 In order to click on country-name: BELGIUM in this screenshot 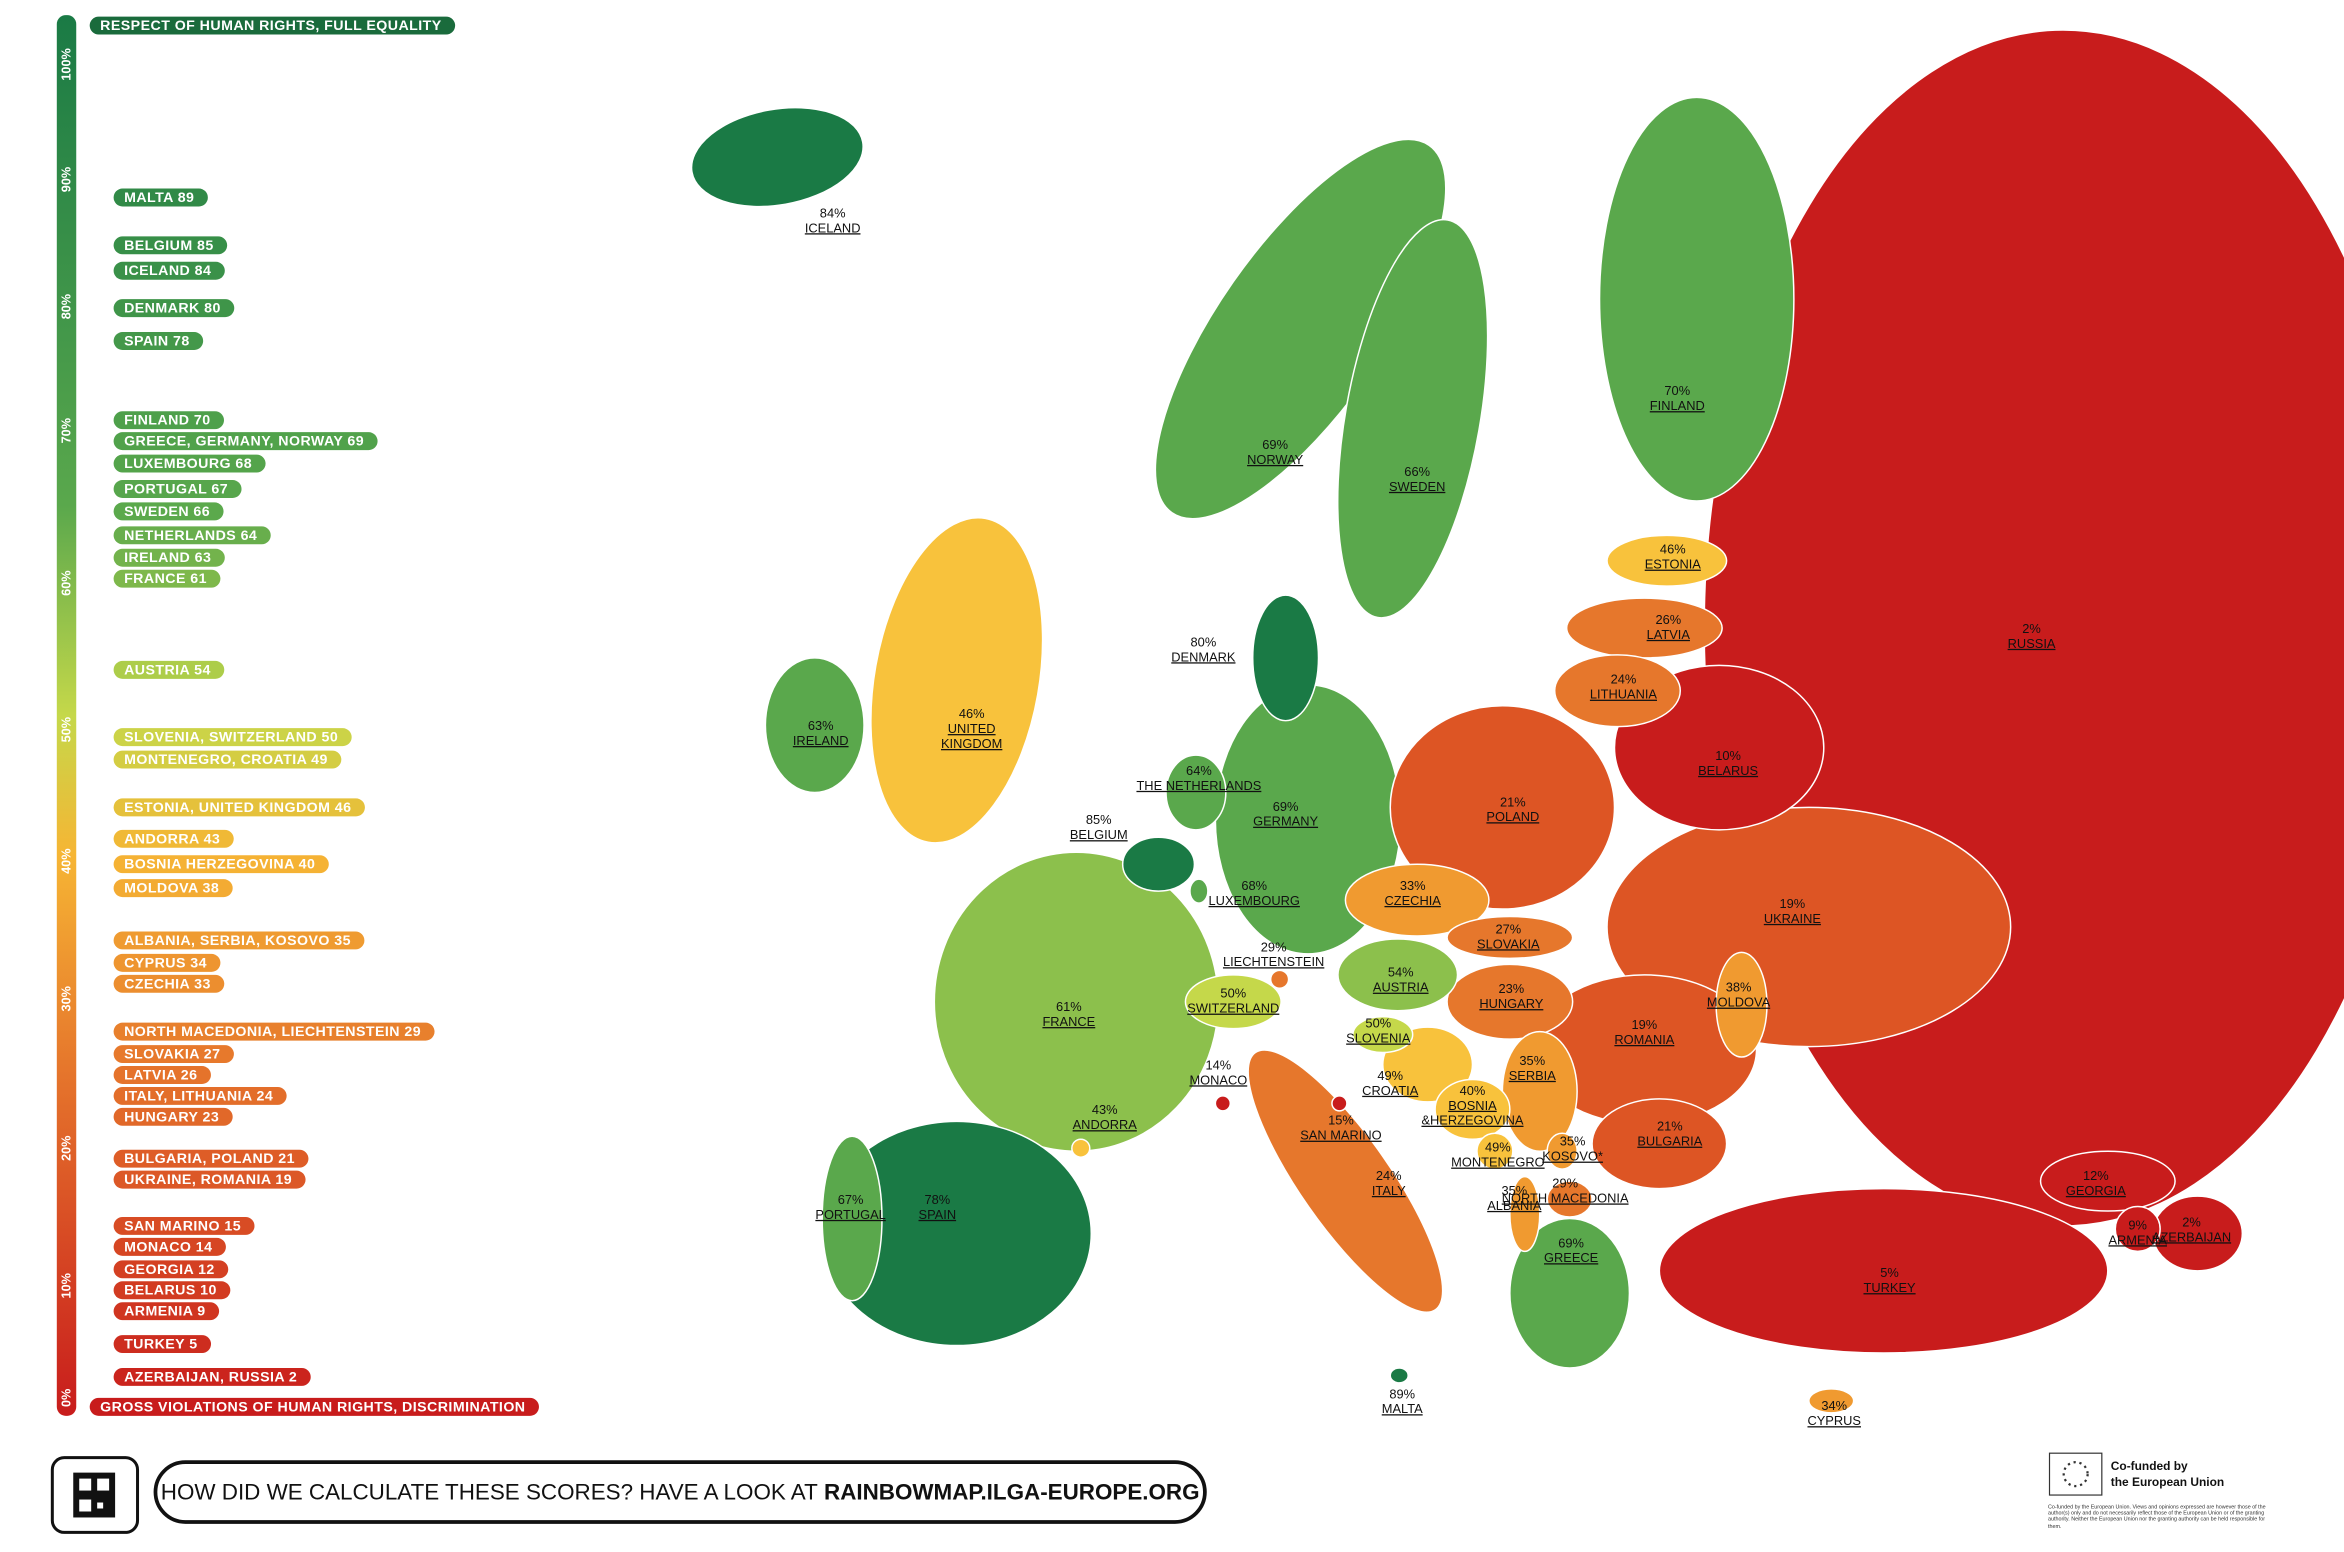, I will do `click(1099, 834)`.